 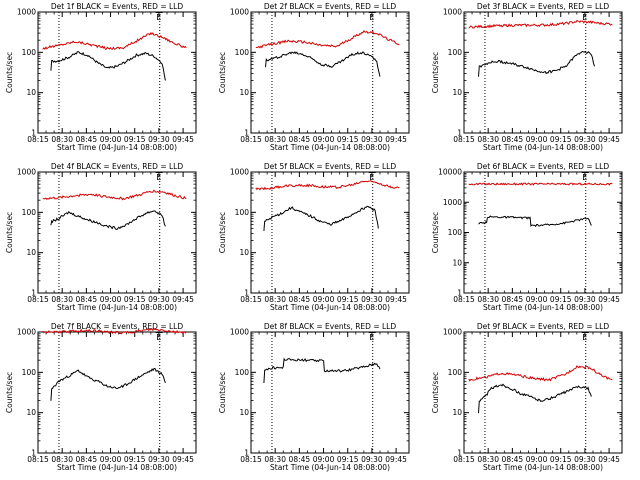 What do you see at coordinates (117, 326) in the screenshot?
I see `chart-title: Det 7f BLACK = Events, RED = LLD` at bounding box center [117, 326].